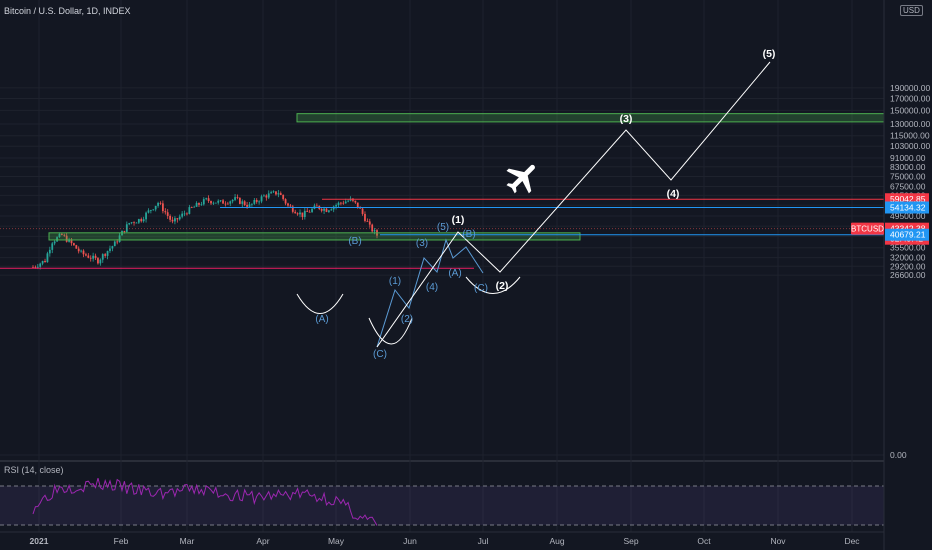  What do you see at coordinates (395, 281) in the screenshot?
I see `blue-wave-label: (1)` at bounding box center [395, 281].